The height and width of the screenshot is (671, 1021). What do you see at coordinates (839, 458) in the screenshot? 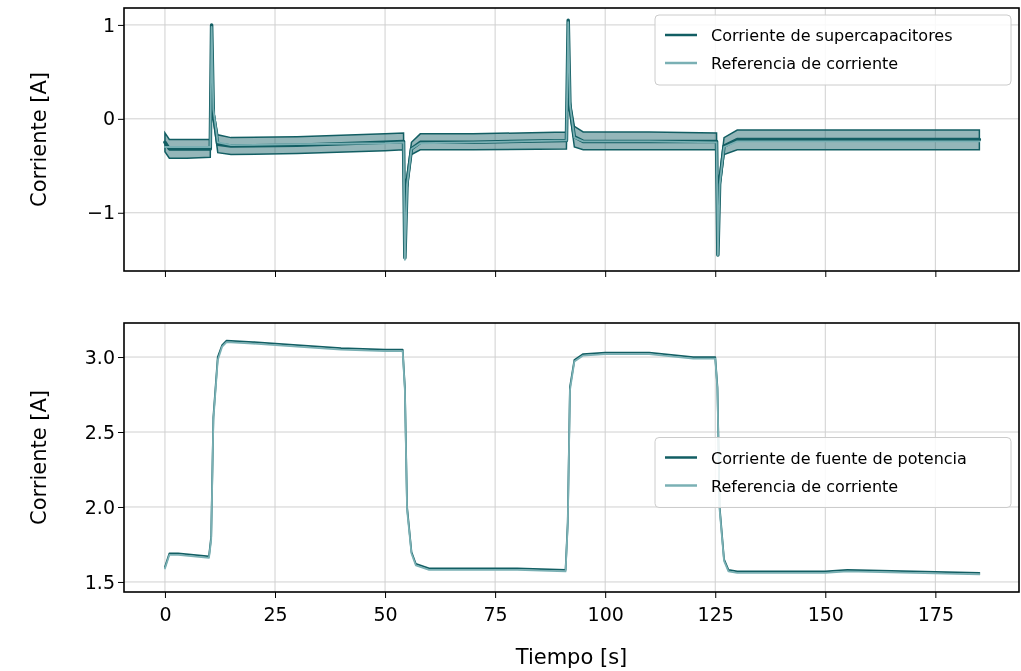
I see `legend-label: Corriente de fuente de potencia` at bounding box center [839, 458].